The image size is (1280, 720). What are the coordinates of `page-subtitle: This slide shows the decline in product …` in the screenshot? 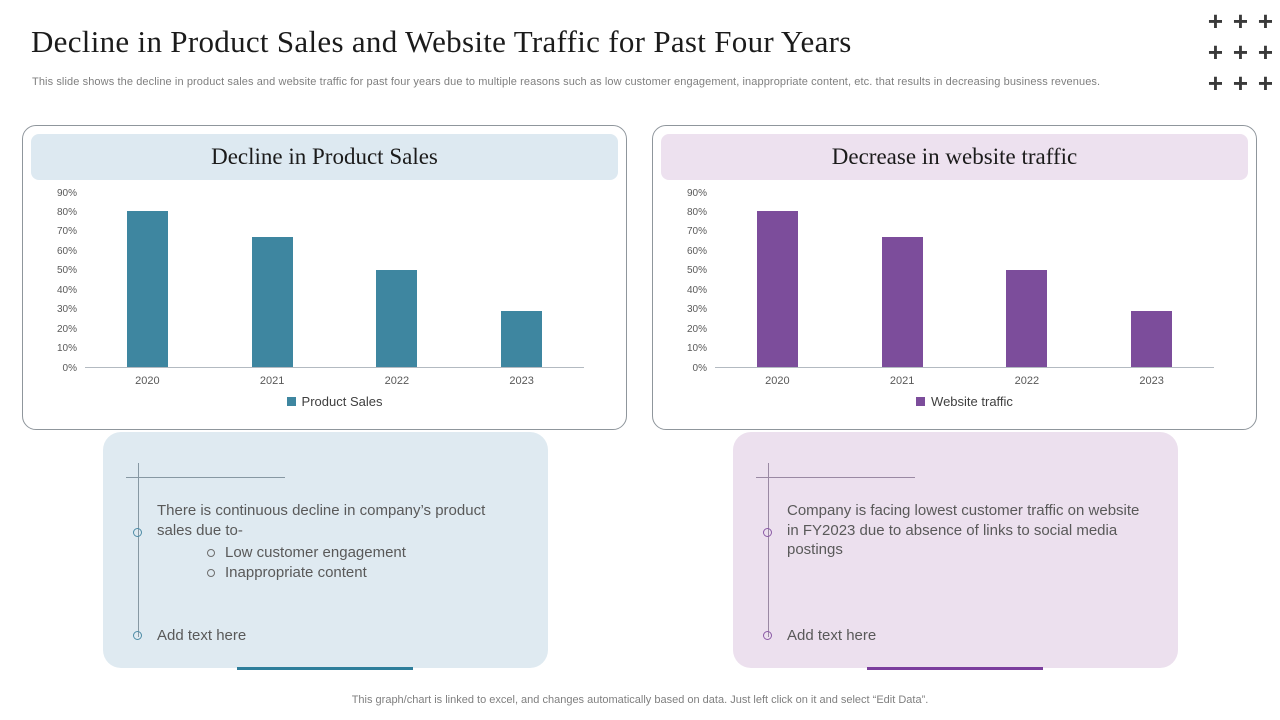 It's located at (566, 82).